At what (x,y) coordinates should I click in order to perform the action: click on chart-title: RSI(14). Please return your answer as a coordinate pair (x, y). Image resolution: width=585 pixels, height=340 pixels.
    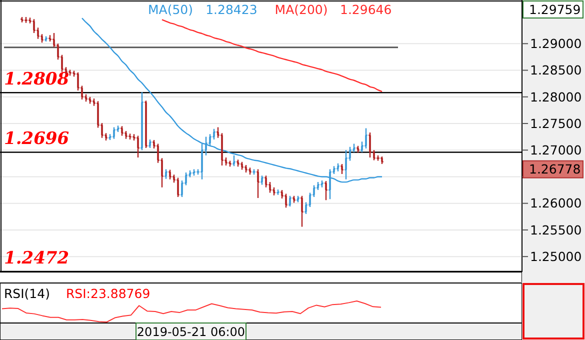
    Looking at the image, I should click on (27, 293).